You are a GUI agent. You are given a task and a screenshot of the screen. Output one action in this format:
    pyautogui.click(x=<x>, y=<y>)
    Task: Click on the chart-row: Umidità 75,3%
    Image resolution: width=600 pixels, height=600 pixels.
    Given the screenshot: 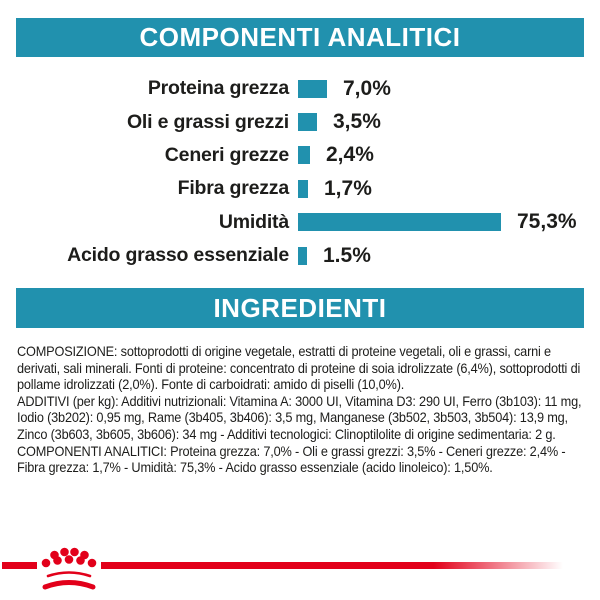 What is the action you would take?
    pyautogui.click(x=300, y=222)
    